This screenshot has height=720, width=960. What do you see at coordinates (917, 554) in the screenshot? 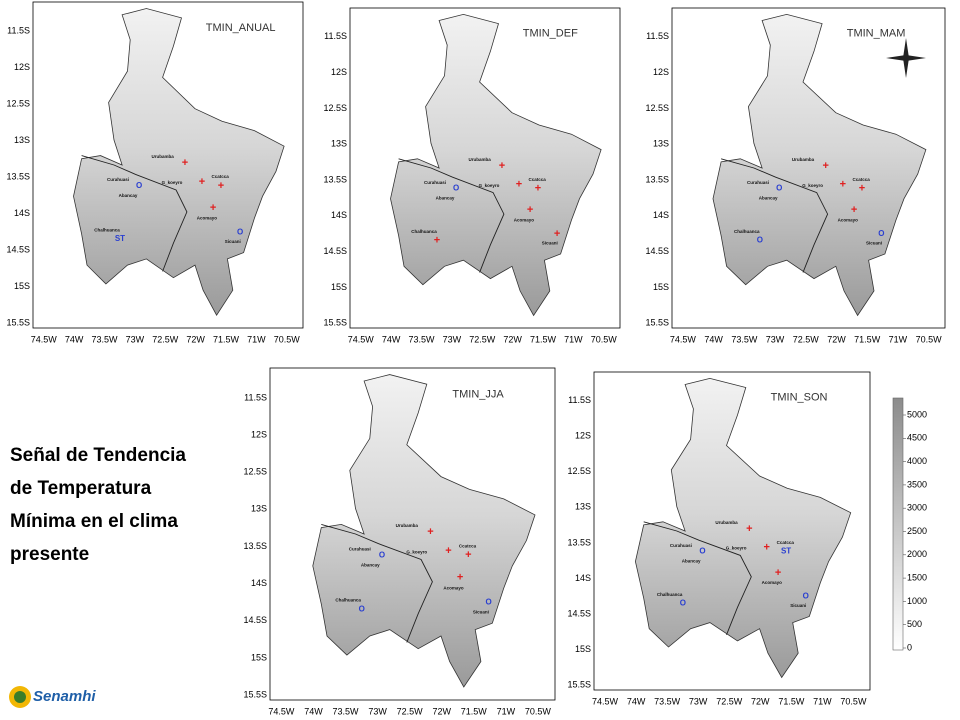
I see `colorbar-label: 2000` at bounding box center [917, 554].